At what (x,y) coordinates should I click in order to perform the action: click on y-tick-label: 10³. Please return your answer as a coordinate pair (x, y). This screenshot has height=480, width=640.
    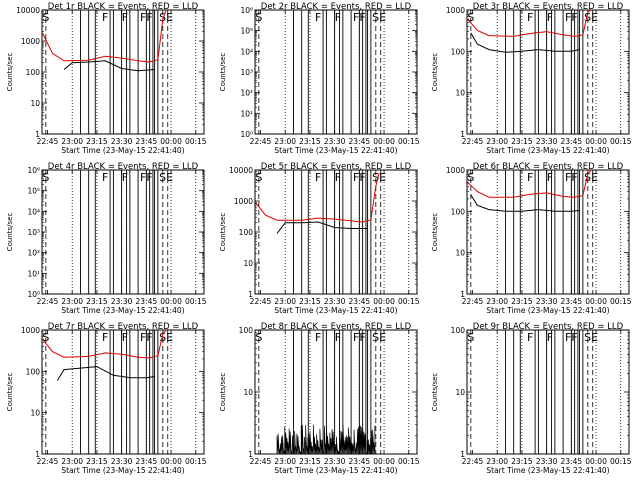
    Looking at the image, I should click on (33, 232).